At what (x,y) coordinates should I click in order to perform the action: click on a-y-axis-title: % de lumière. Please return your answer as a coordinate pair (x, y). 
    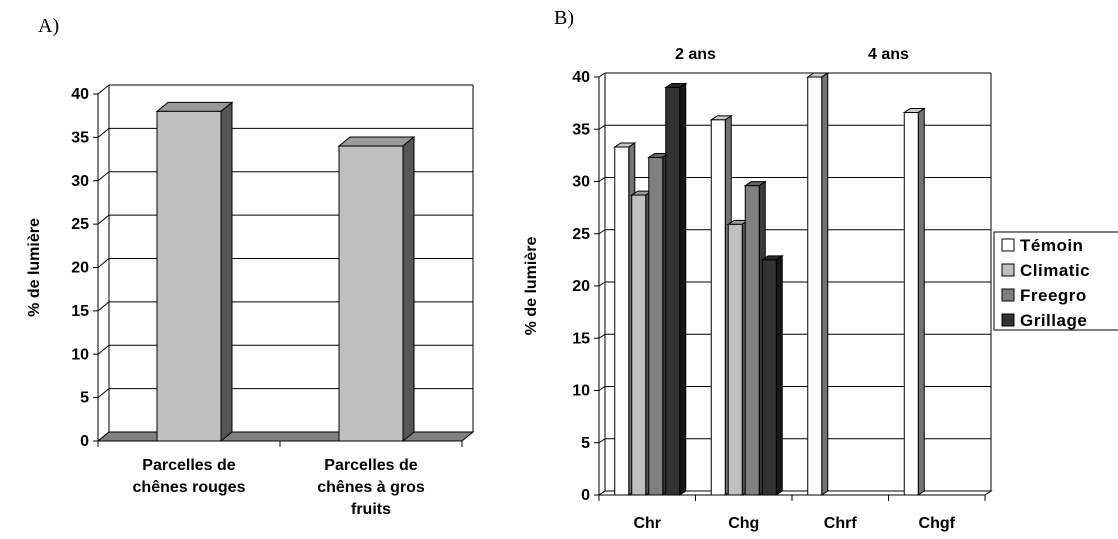
    Looking at the image, I should click on (34, 267).